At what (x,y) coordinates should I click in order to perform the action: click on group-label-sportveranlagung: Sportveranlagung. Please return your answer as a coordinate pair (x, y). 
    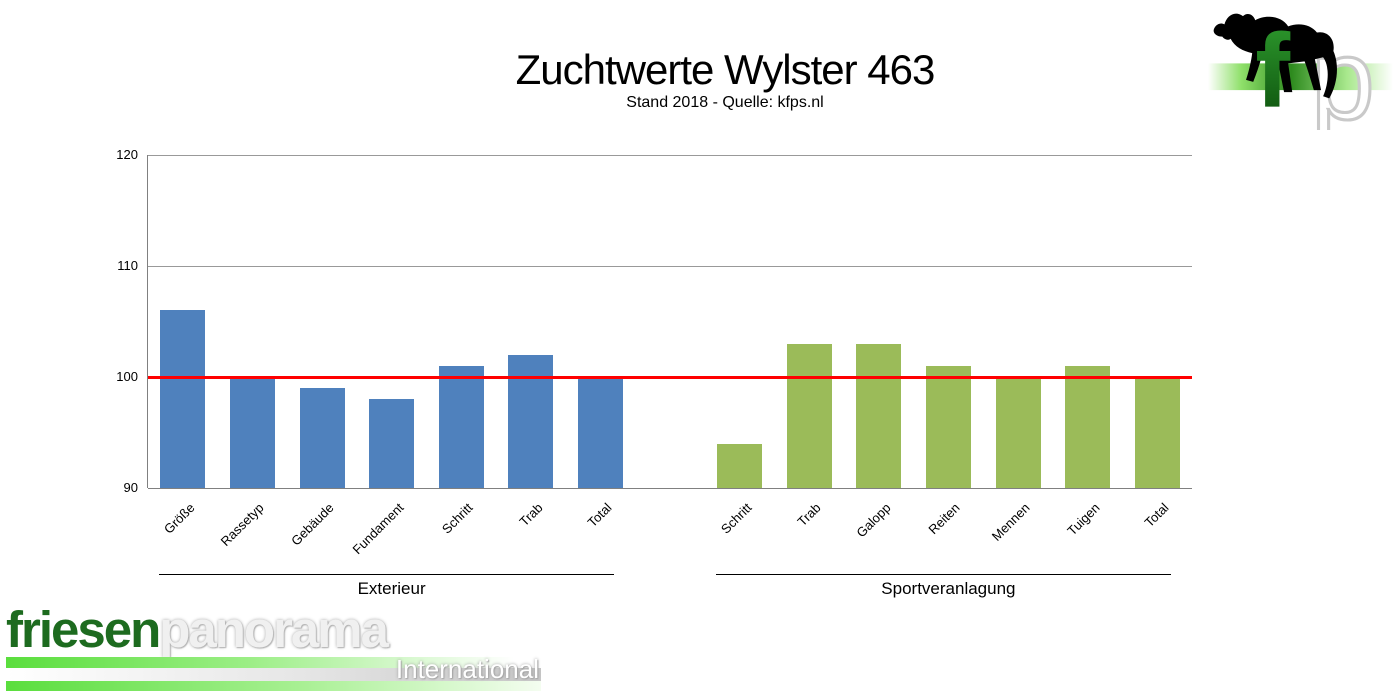
    Looking at the image, I should click on (948, 588).